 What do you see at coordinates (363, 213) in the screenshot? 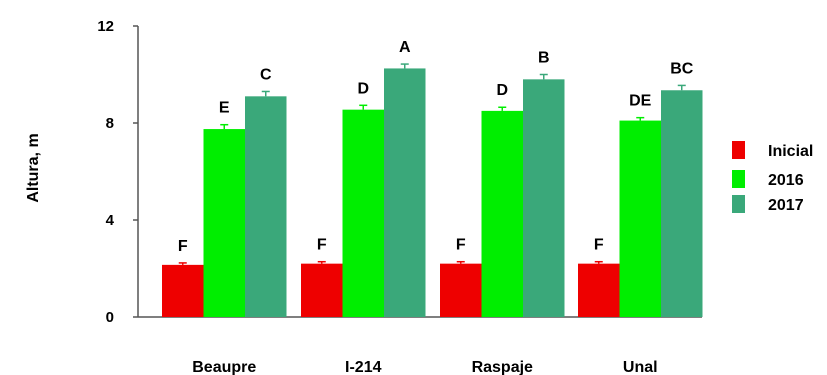
I see `bar-i-214-2016` at bounding box center [363, 213].